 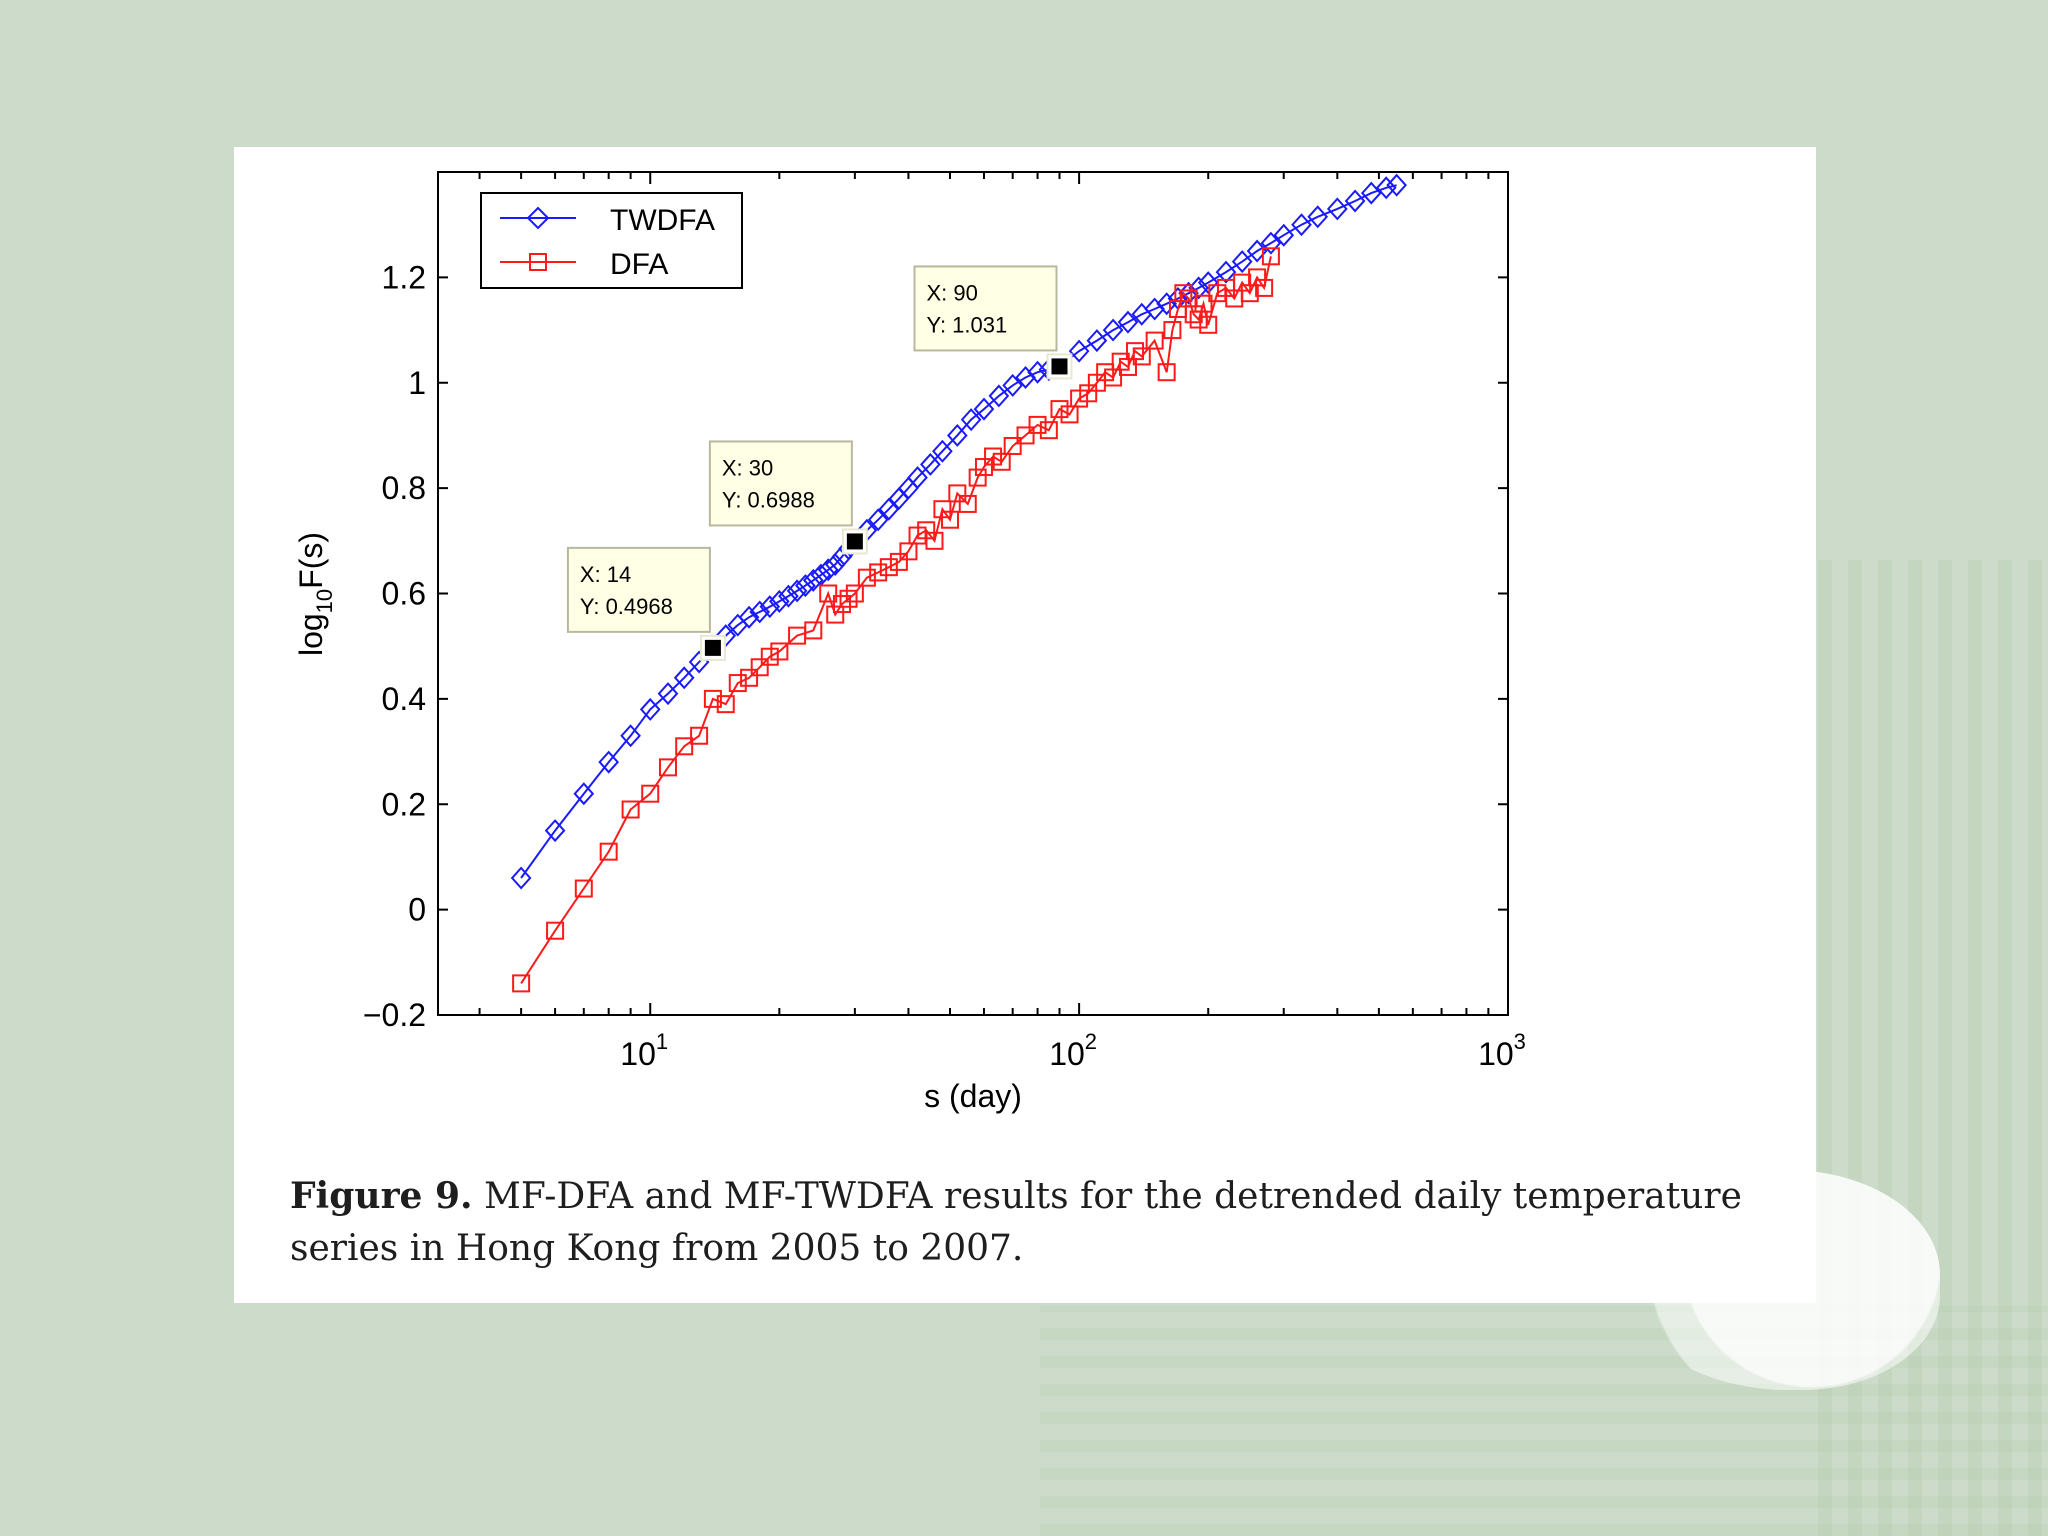 I want to click on x-tick-label-2: 10³, so click(x=1502, y=1050).